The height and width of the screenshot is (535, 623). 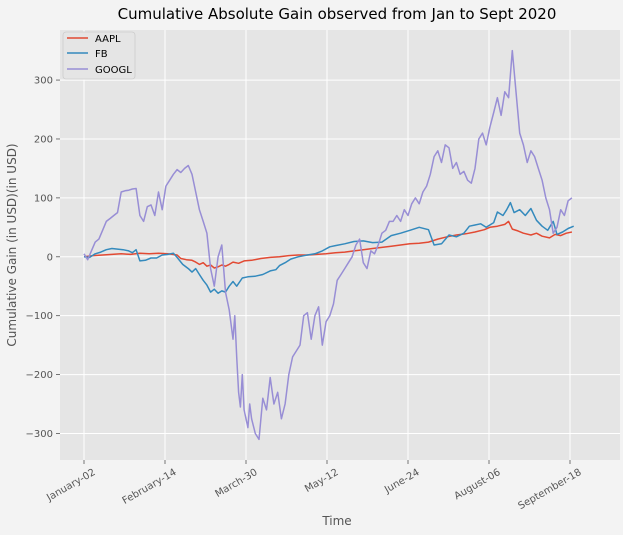 I want to click on legend-label-aapl: AAPL, so click(x=108, y=39).